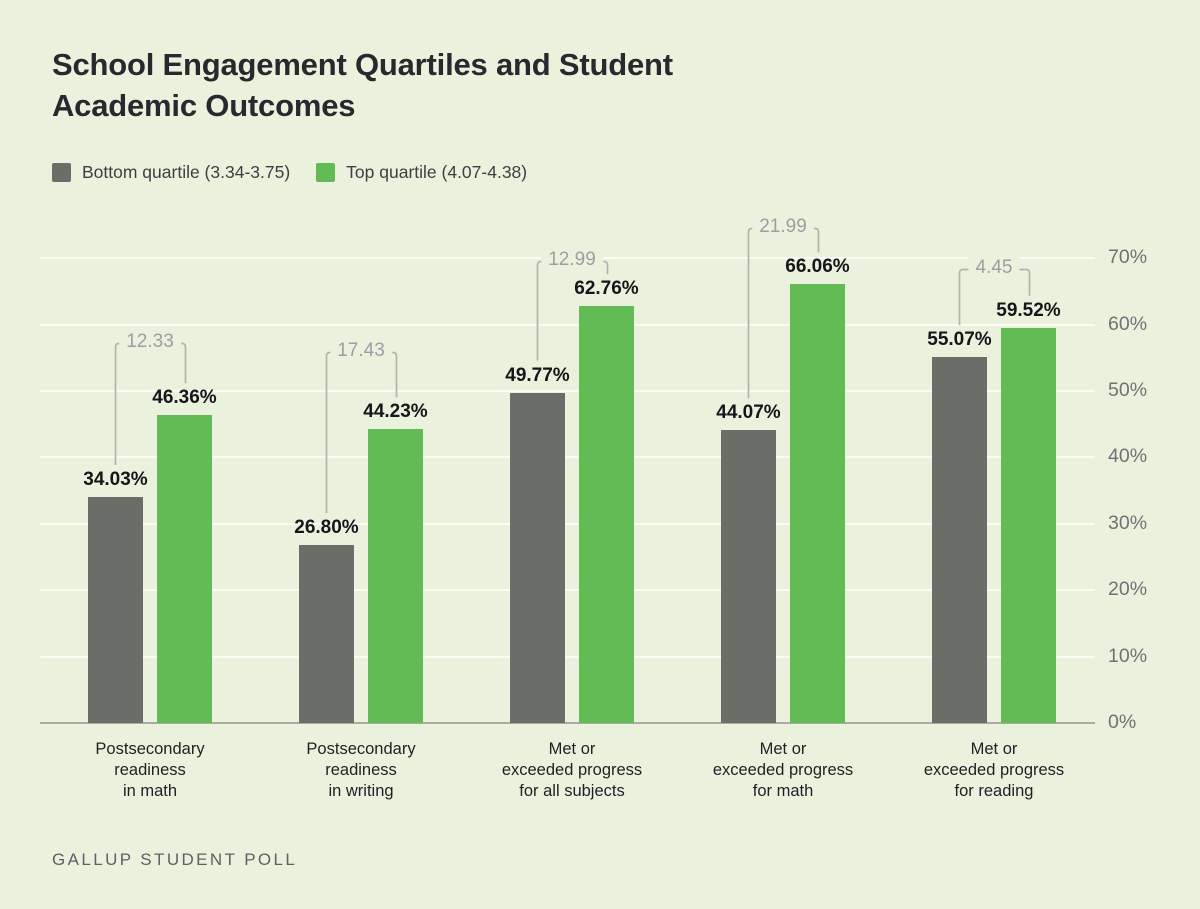  What do you see at coordinates (1128, 655) in the screenshot?
I see `y-axis-tick-label: 10%` at bounding box center [1128, 655].